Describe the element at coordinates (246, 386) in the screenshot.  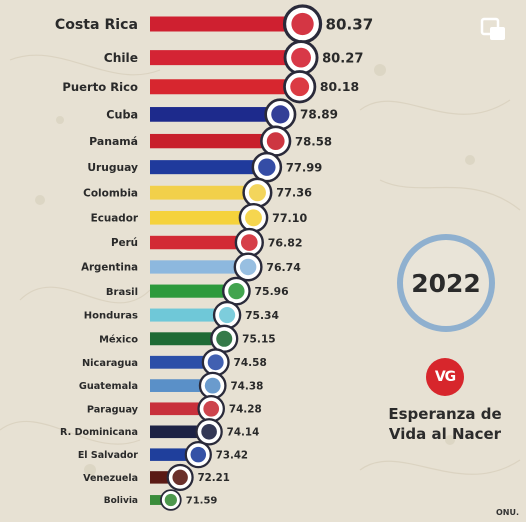
I see `value-label-guatemala: 74.38` at that location.